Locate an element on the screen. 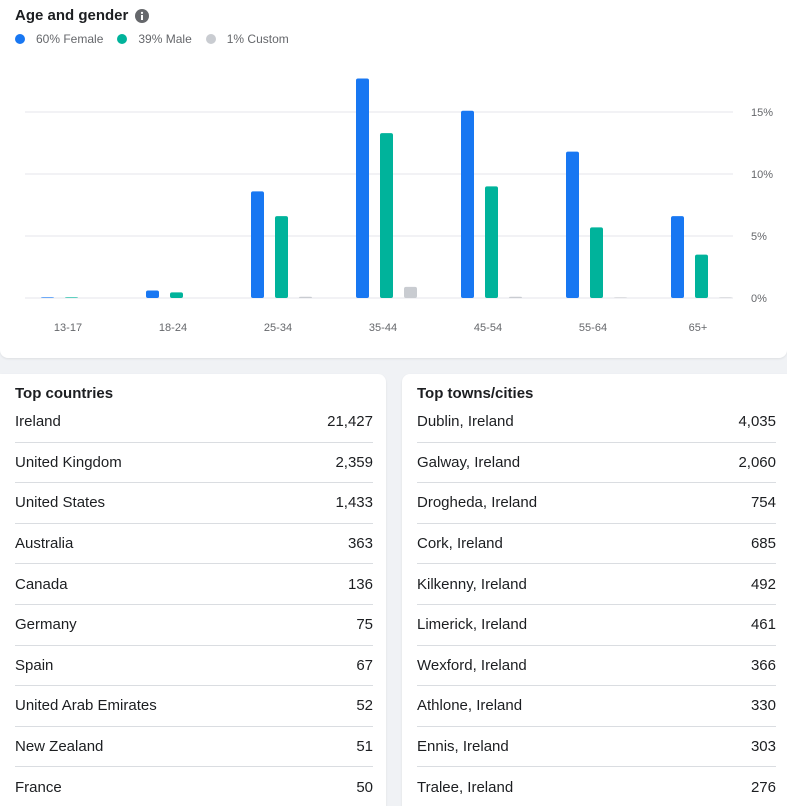 Image resolution: width=787 pixels, height=806 pixels. list-item-value: 51 is located at coordinates (364, 747).